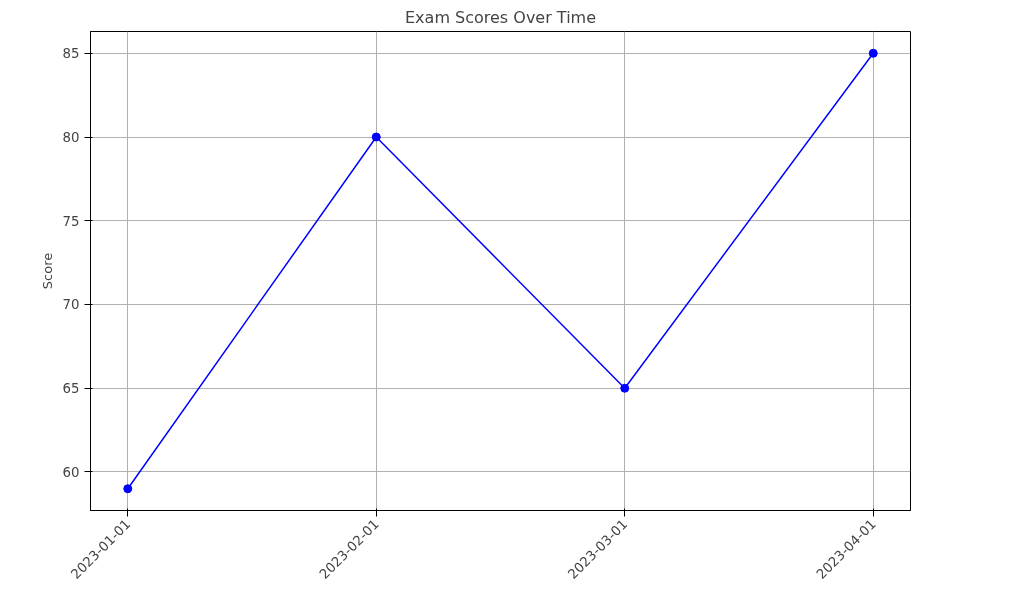 The height and width of the screenshot is (616, 1015). Describe the element at coordinates (71, 305) in the screenshot. I see `y-tick-label: 70` at that location.